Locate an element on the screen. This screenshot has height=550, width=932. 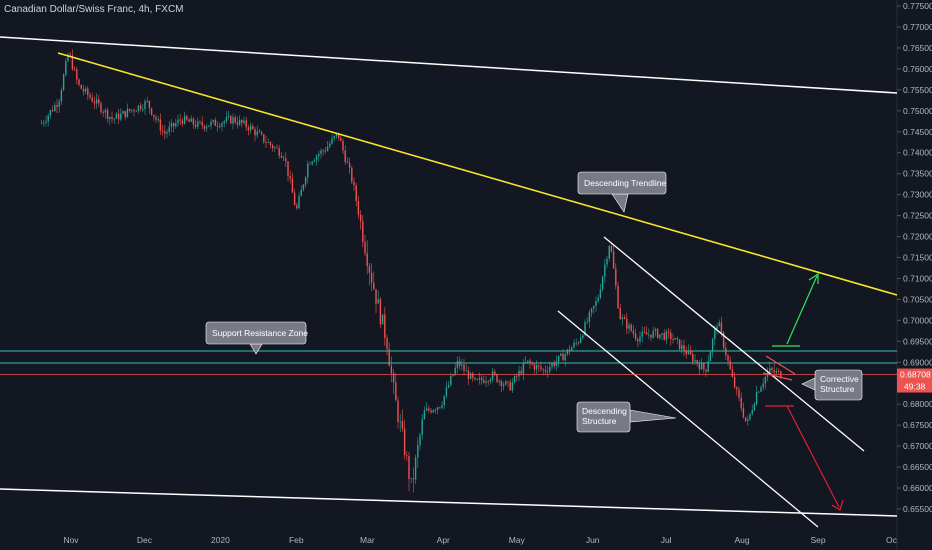
callout: Descending Structure is located at coordinates (626, 417).